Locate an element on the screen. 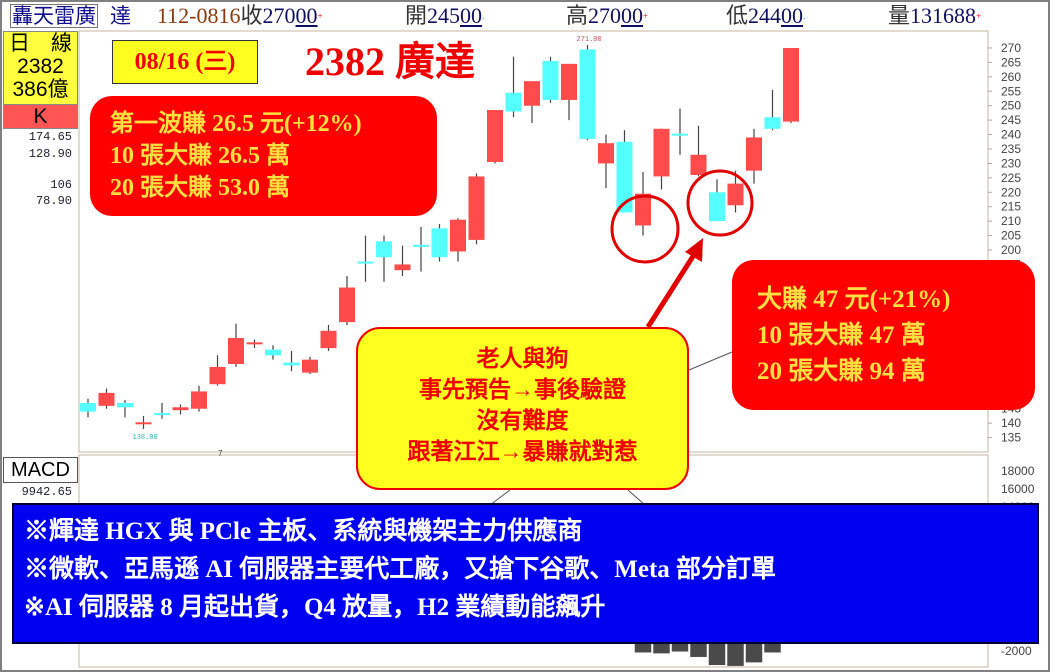 This screenshot has height=672, width=1050. high-value: 270 is located at coordinates (605, 15).